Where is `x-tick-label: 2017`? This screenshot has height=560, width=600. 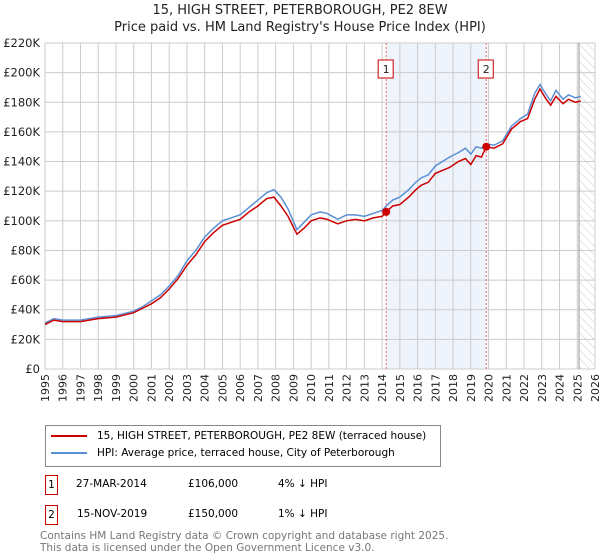 x-tick-label: 2017 is located at coordinates (435, 388).